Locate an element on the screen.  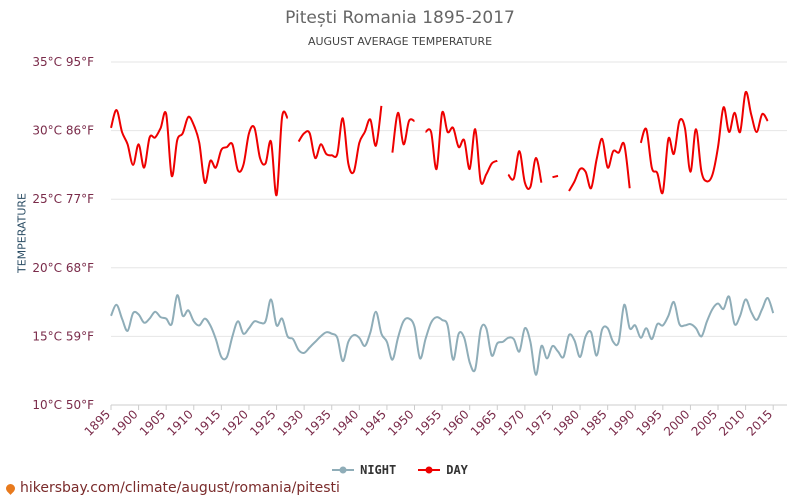
day-line-icon is located at coordinates (429, 470).